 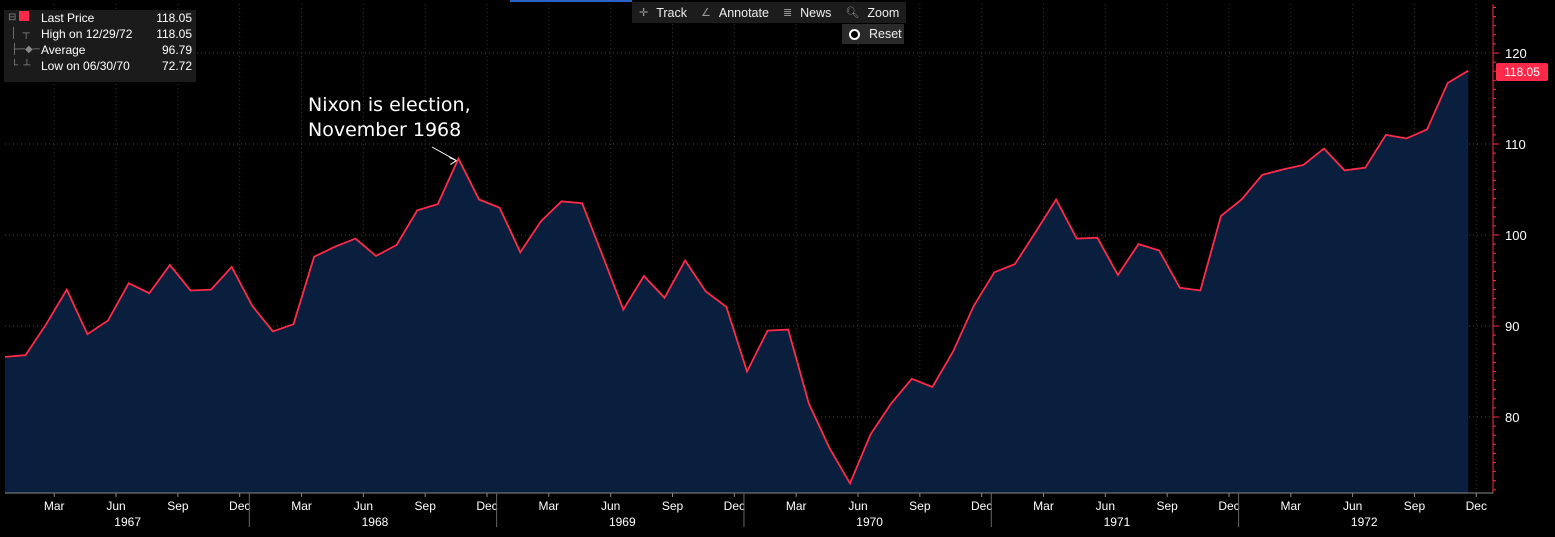 I want to click on year-label: 1967, so click(x=127, y=522).